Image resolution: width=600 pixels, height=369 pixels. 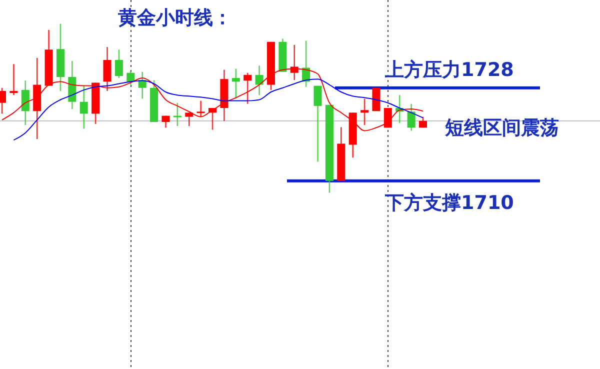 What do you see at coordinates (501, 128) in the screenshot?
I see `text: 短线区间震荡` at bounding box center [501, 128].